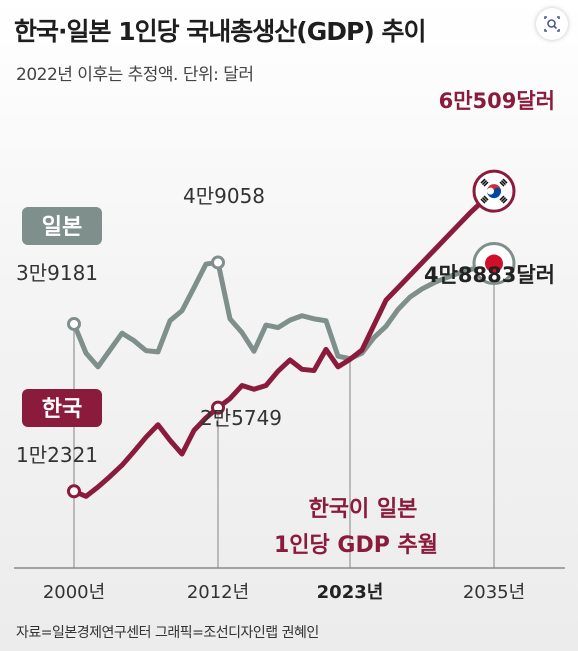 This screenshot has width=578, height=651. What do you see at coordinates (497, 101) in the screenshot?
I see `korea-end-label: 6만509달러` at bounding box center [497, 101].